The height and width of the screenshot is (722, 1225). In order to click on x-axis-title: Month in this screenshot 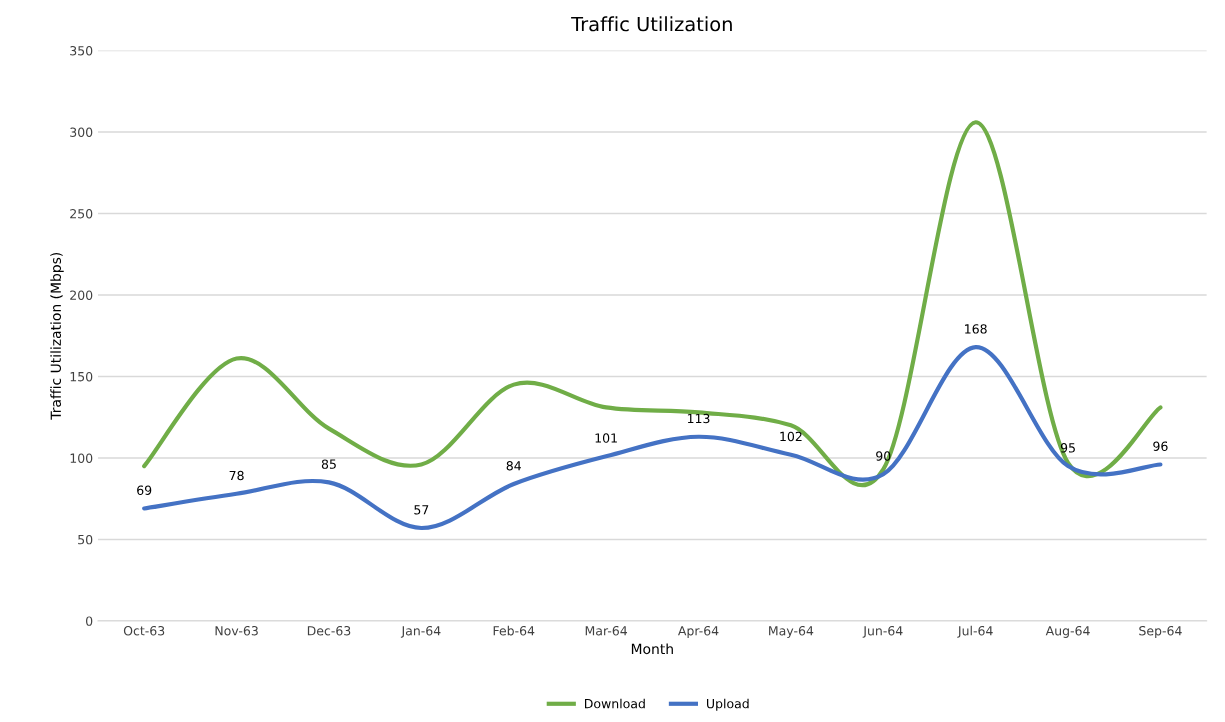, I will do `click(652, 649)`.